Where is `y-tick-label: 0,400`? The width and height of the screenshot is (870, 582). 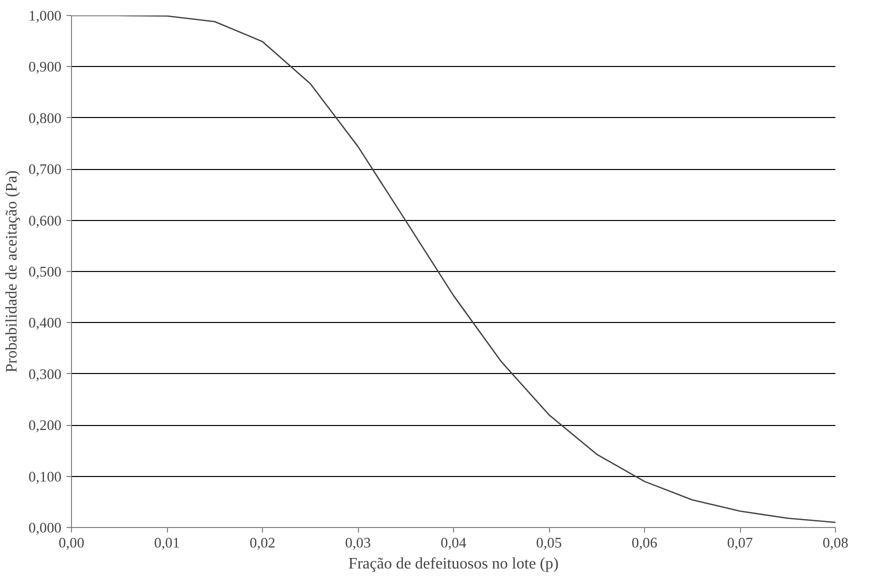
y-tick-label: 0,400 is located at coordinates (45, 324).